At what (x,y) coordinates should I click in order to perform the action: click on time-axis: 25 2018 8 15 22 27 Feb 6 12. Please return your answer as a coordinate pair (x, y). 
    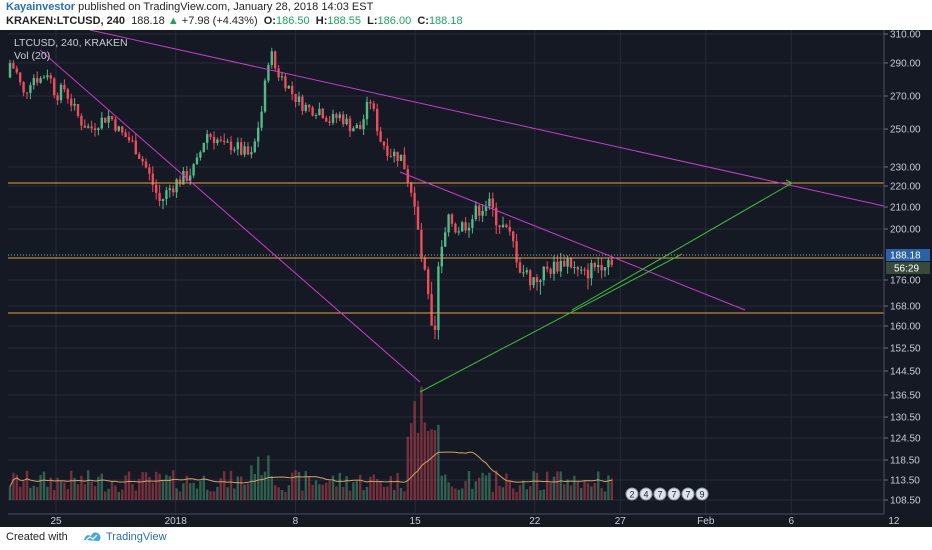
    Looking at the image, I should click on (466, 520).